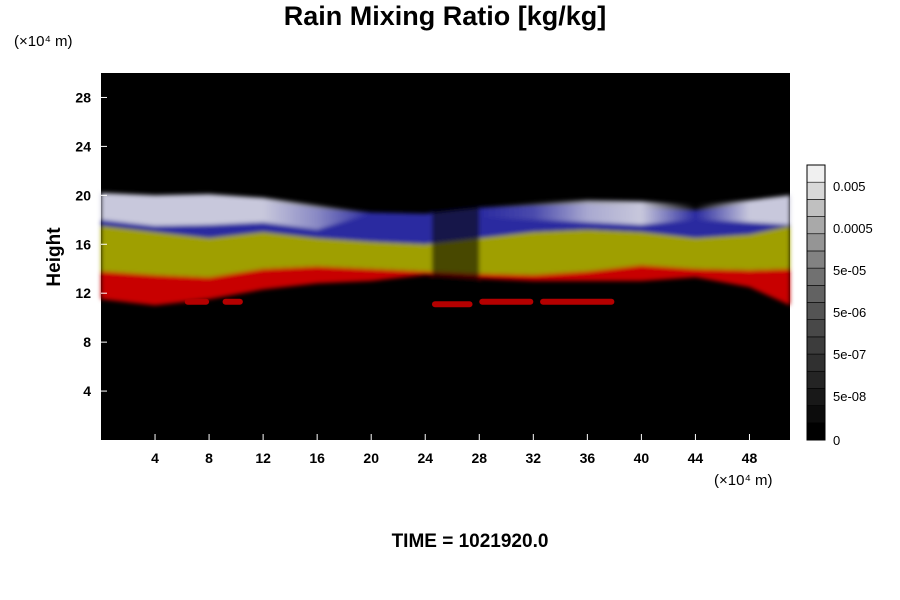  What do you see at coordinates (479, 458) in the screenshot?
I see `x-tick-label: 28` at bounding box center [479, 458].